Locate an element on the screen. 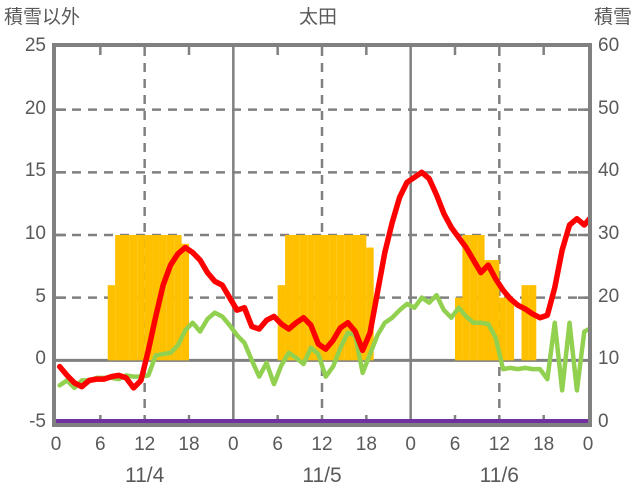 This screenshot has width=636, height=501. y-axis-left-tick-label: 20 is located at coordinates (35, 108).